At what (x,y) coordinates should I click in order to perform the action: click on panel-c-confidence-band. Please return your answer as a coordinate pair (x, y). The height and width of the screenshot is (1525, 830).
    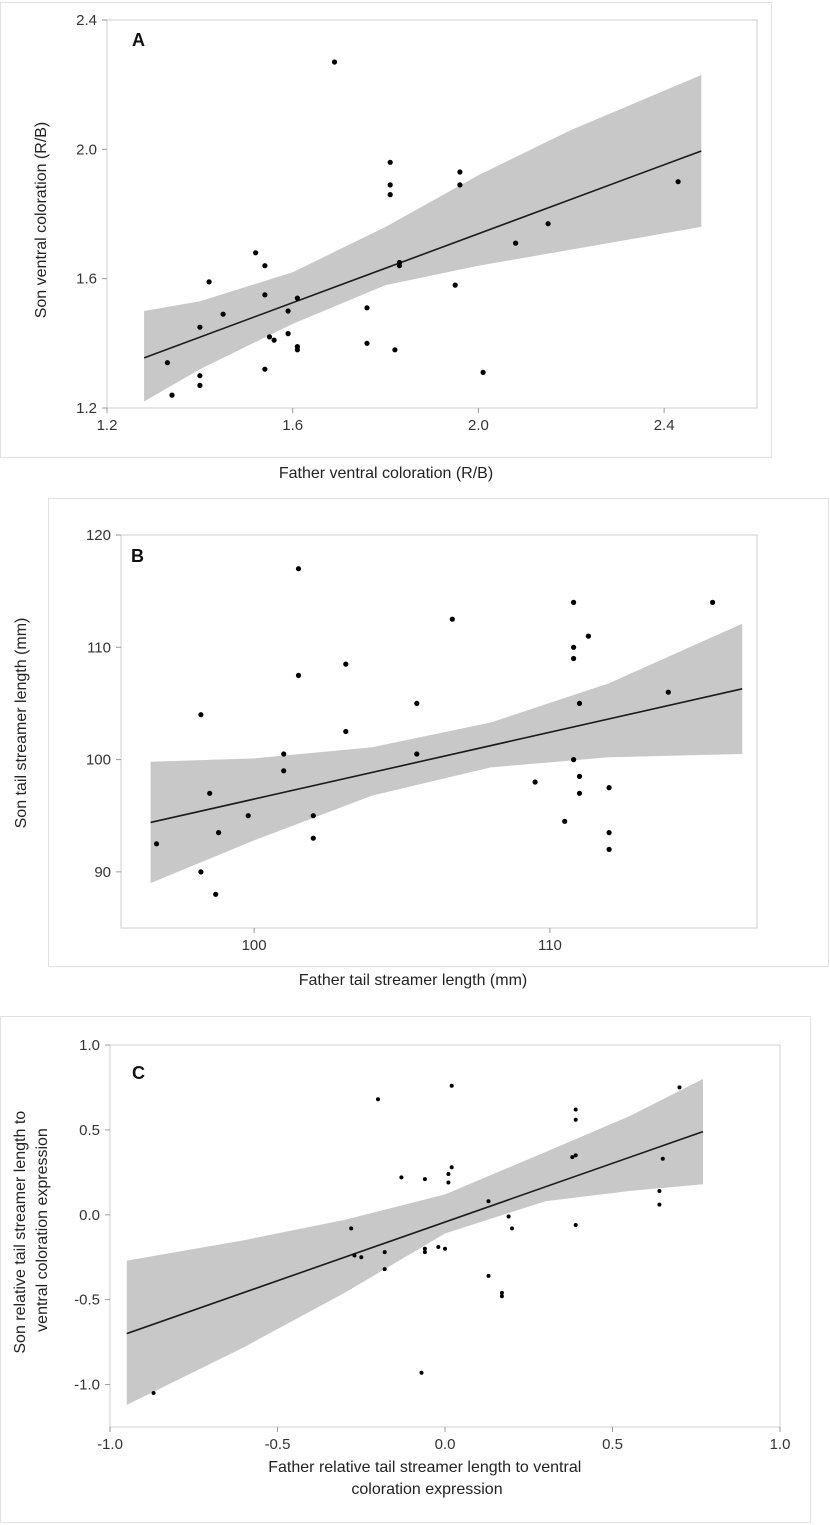
    Looking at the image, I should click on (415, 1242).